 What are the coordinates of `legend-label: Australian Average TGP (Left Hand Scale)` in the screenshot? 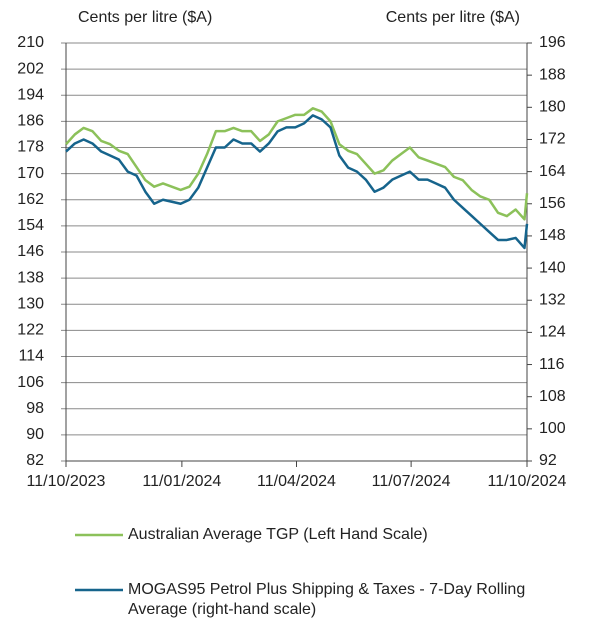 It's located at (278, 534).